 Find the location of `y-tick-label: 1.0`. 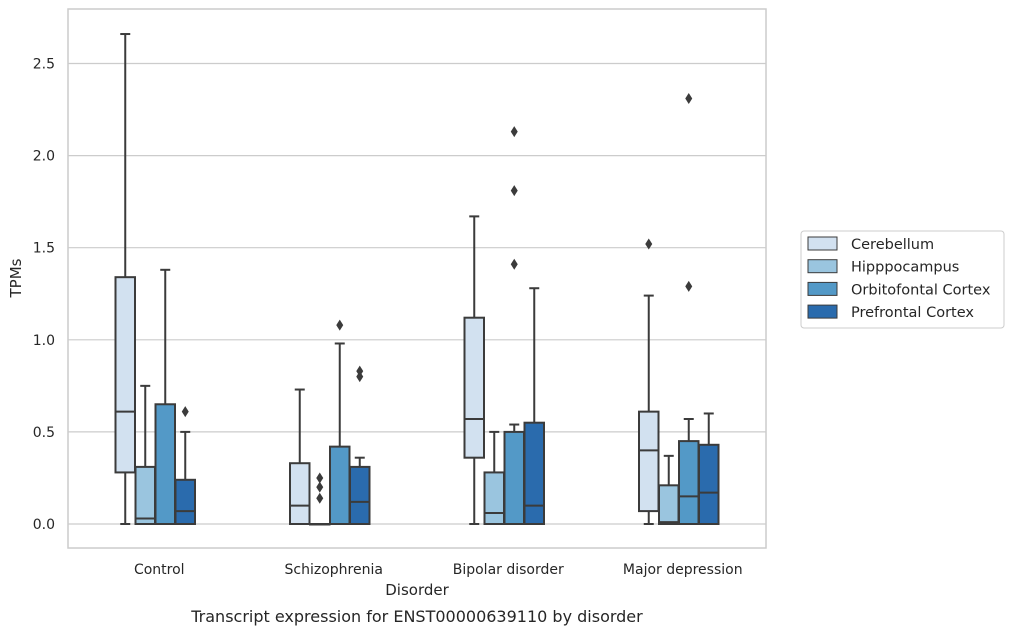

y-tick-label: 1.0 is located at coordinates (44, 341).